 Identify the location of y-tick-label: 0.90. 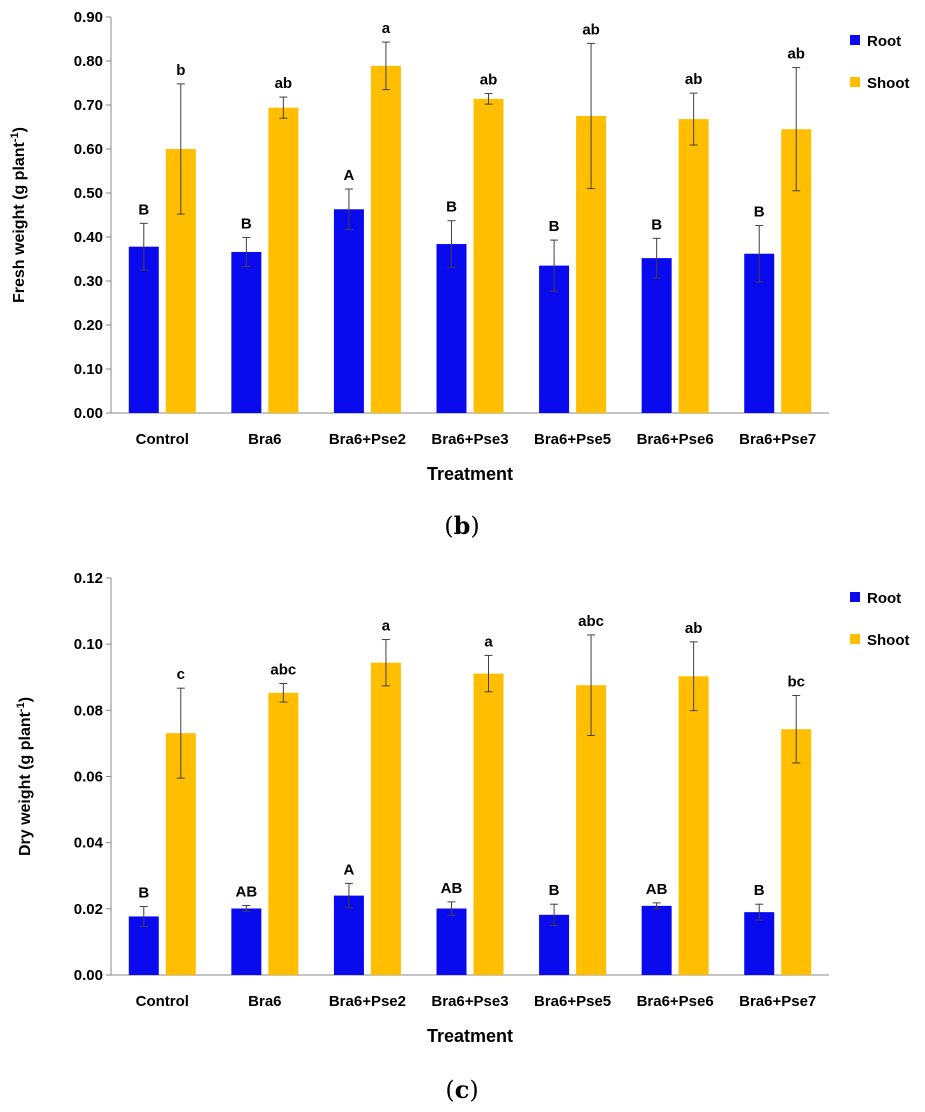
(88, 17).